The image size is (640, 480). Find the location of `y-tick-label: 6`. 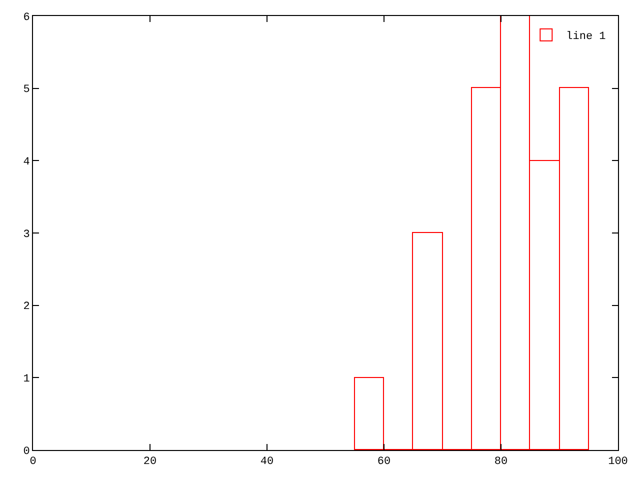

y-tick-label: 6 is located at coordinates (26, 18).